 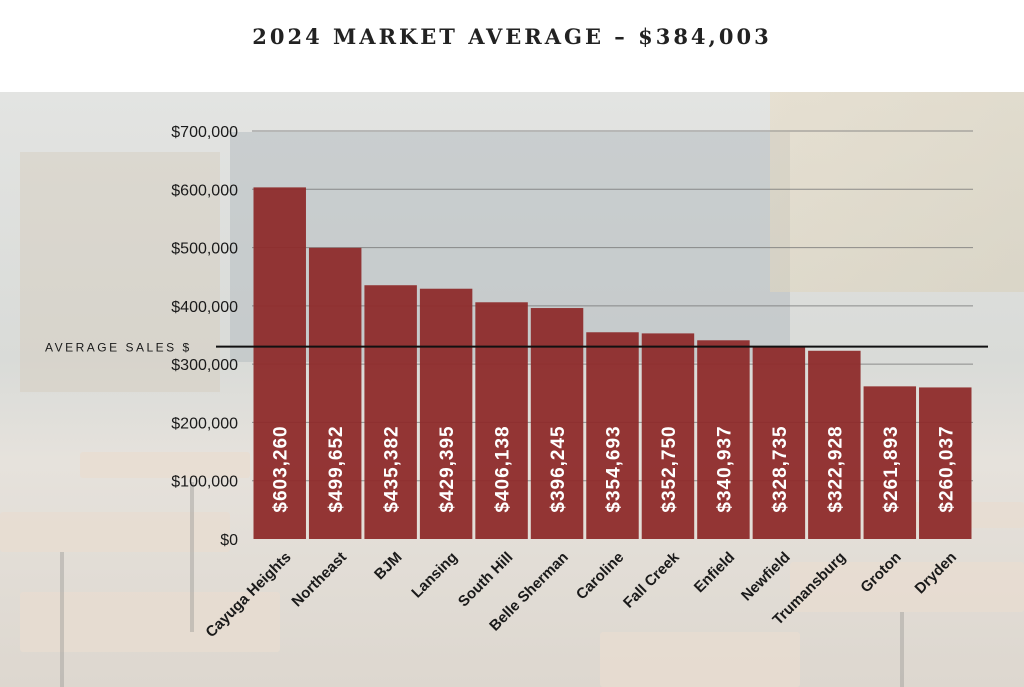 What do you see at coordinates (204, 190) in the screenshot?
I see `y-tick-label: $600,000` at bounding box center [204, 190].